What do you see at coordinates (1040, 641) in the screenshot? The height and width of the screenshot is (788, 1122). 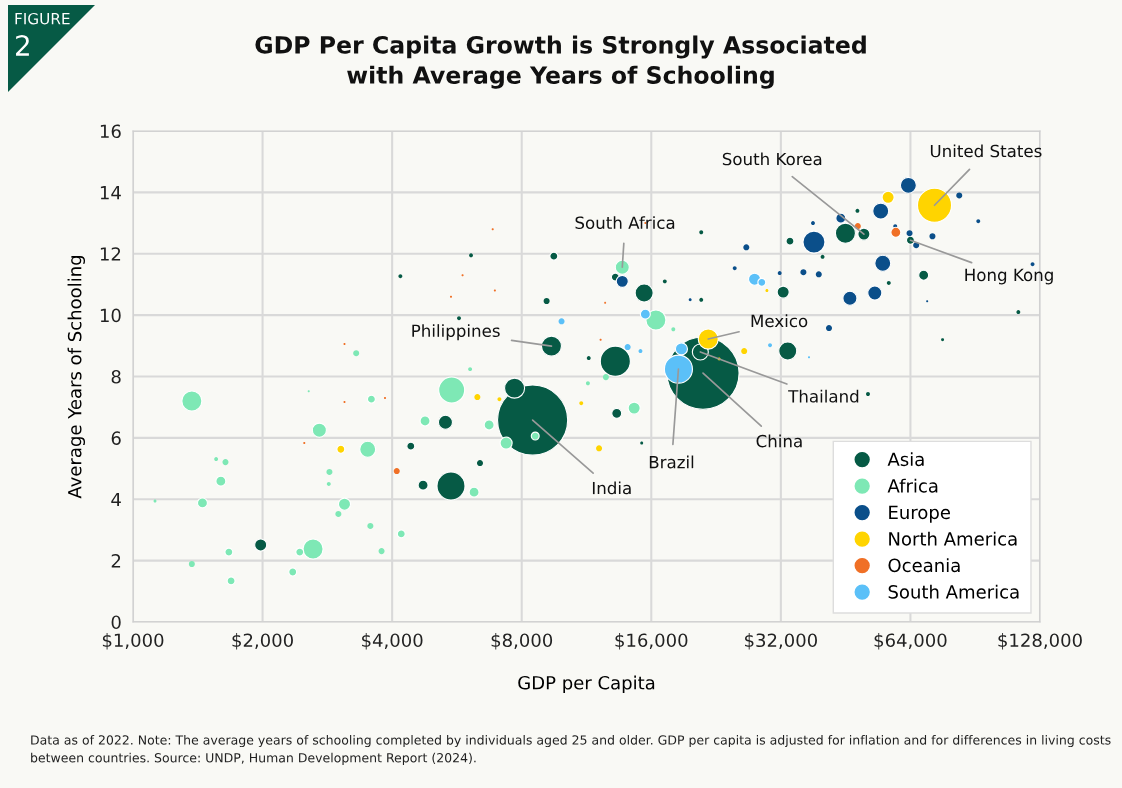 I see `x-tick-label: $128,000` at bounding box center [1040, 641].